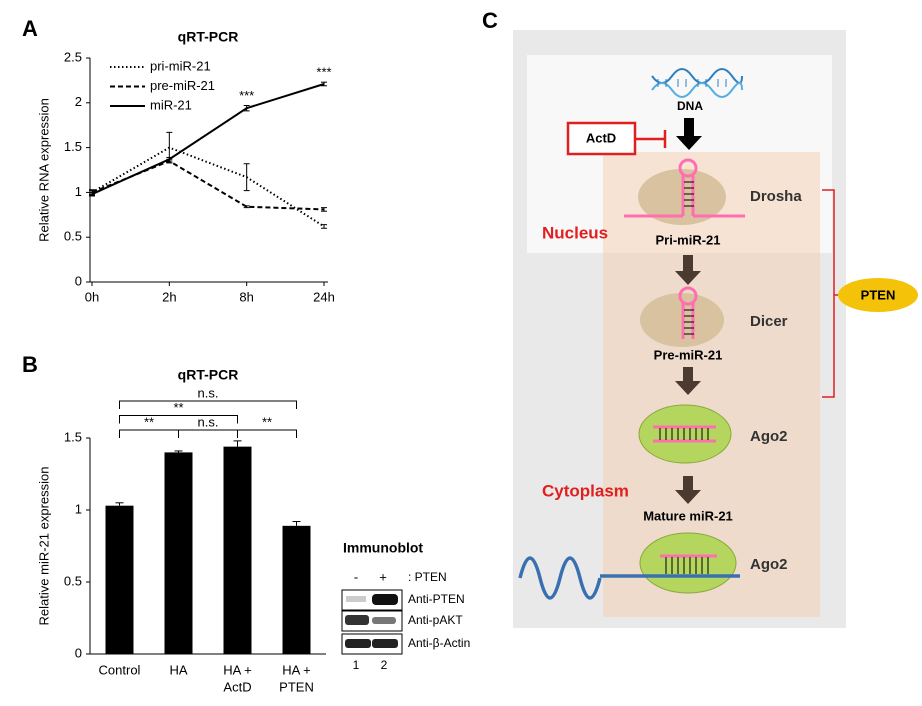  Describe the element at coordinates (776, 196) in the screenshot. I see `drosha-label: Drosha` at that location.